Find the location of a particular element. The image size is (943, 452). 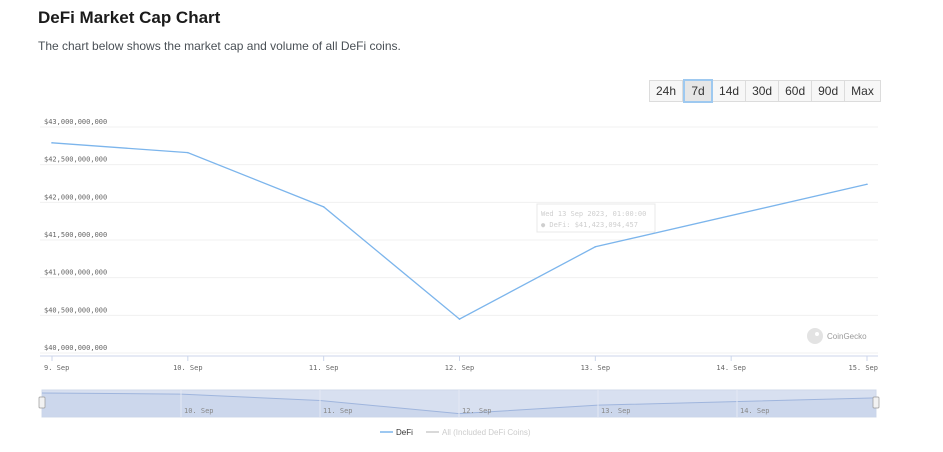

navigator: 10. Sep 11. Sep 12. Sep 13. Sep 14. Sep is located at coordinates (459, 403).